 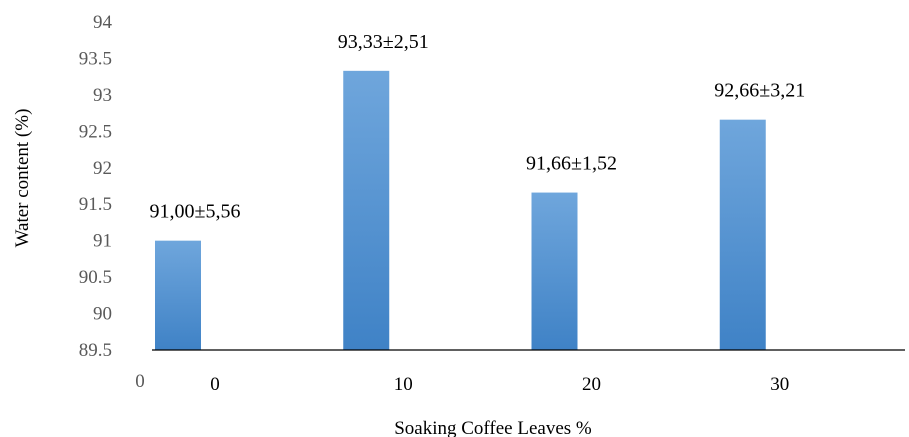 What do you see at coordinates (22, 178) in the screenshot?
I see `y-axis-title: Water content (%)` at bounding box center [22, 178].